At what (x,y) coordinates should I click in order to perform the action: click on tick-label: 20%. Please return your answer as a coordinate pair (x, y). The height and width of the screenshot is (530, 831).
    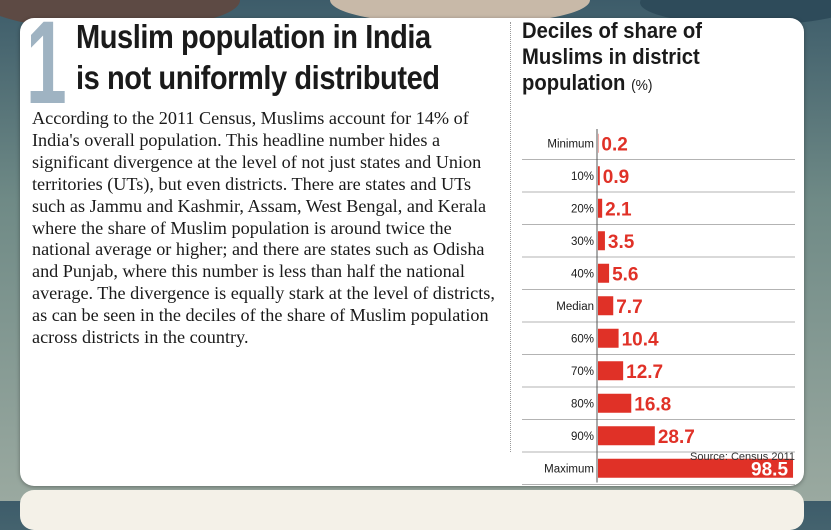
    Looking at the image, I should click on (582, 209).